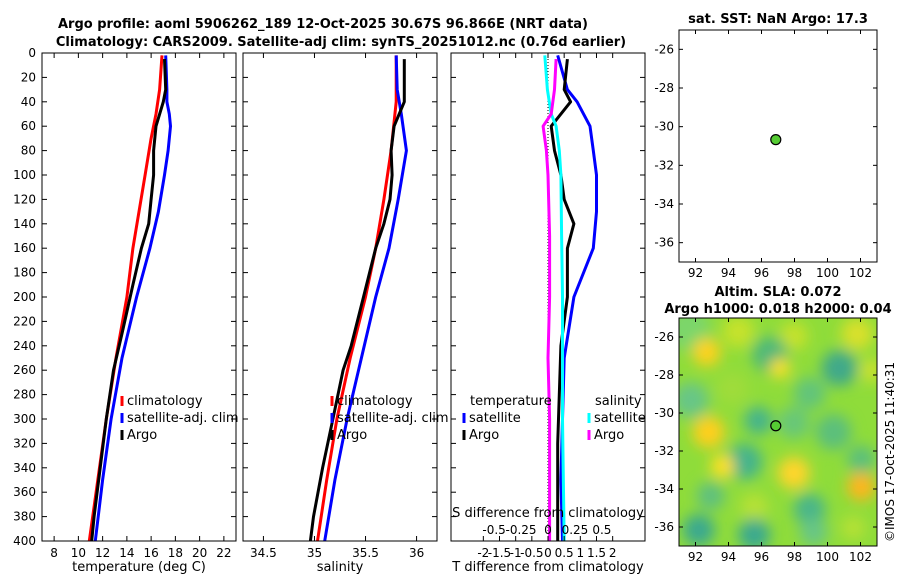  I want to click on temperature-ytick-label-8: 160, so click(24, 248).